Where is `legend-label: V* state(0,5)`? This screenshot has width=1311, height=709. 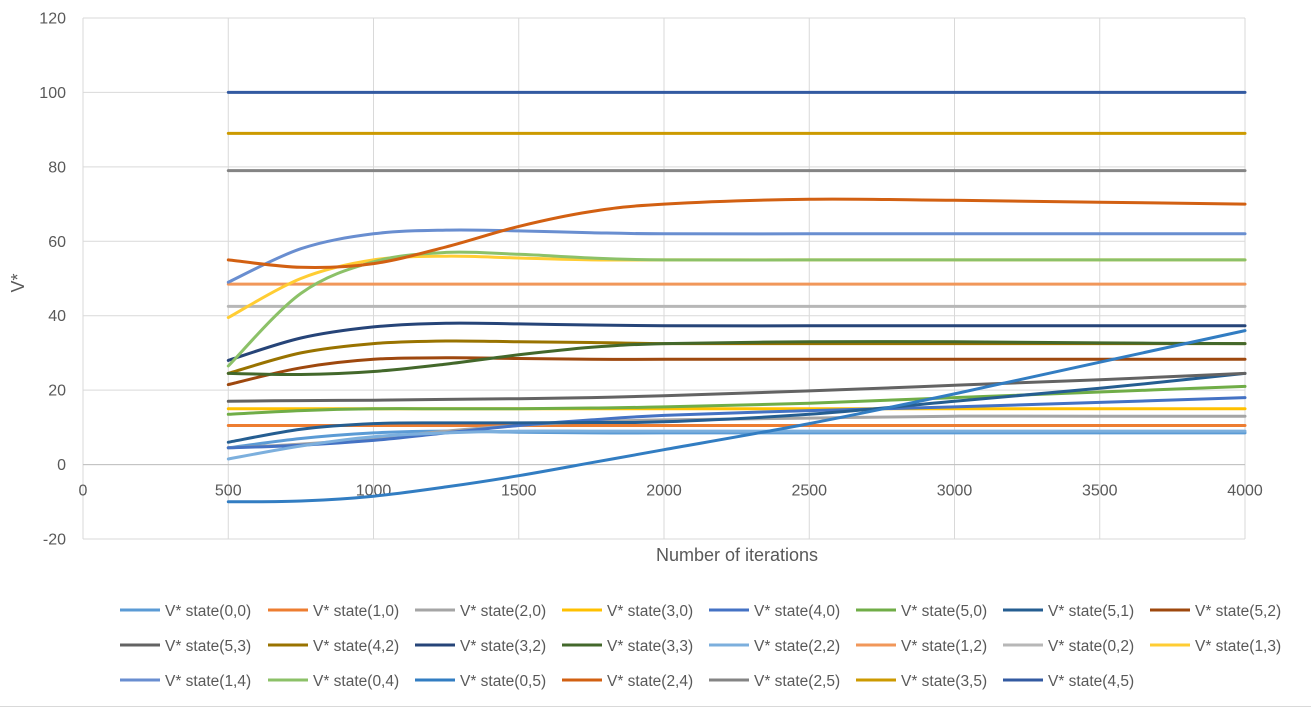
legend-label: V* state(0,5) is located at coordinates (503, 681).